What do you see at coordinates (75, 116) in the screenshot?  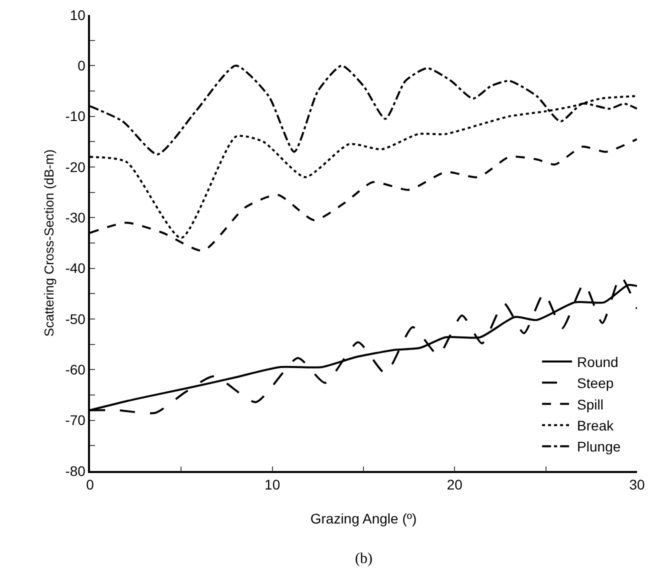 I see `y-tick-label: -10` at bounding box center [75, 116].